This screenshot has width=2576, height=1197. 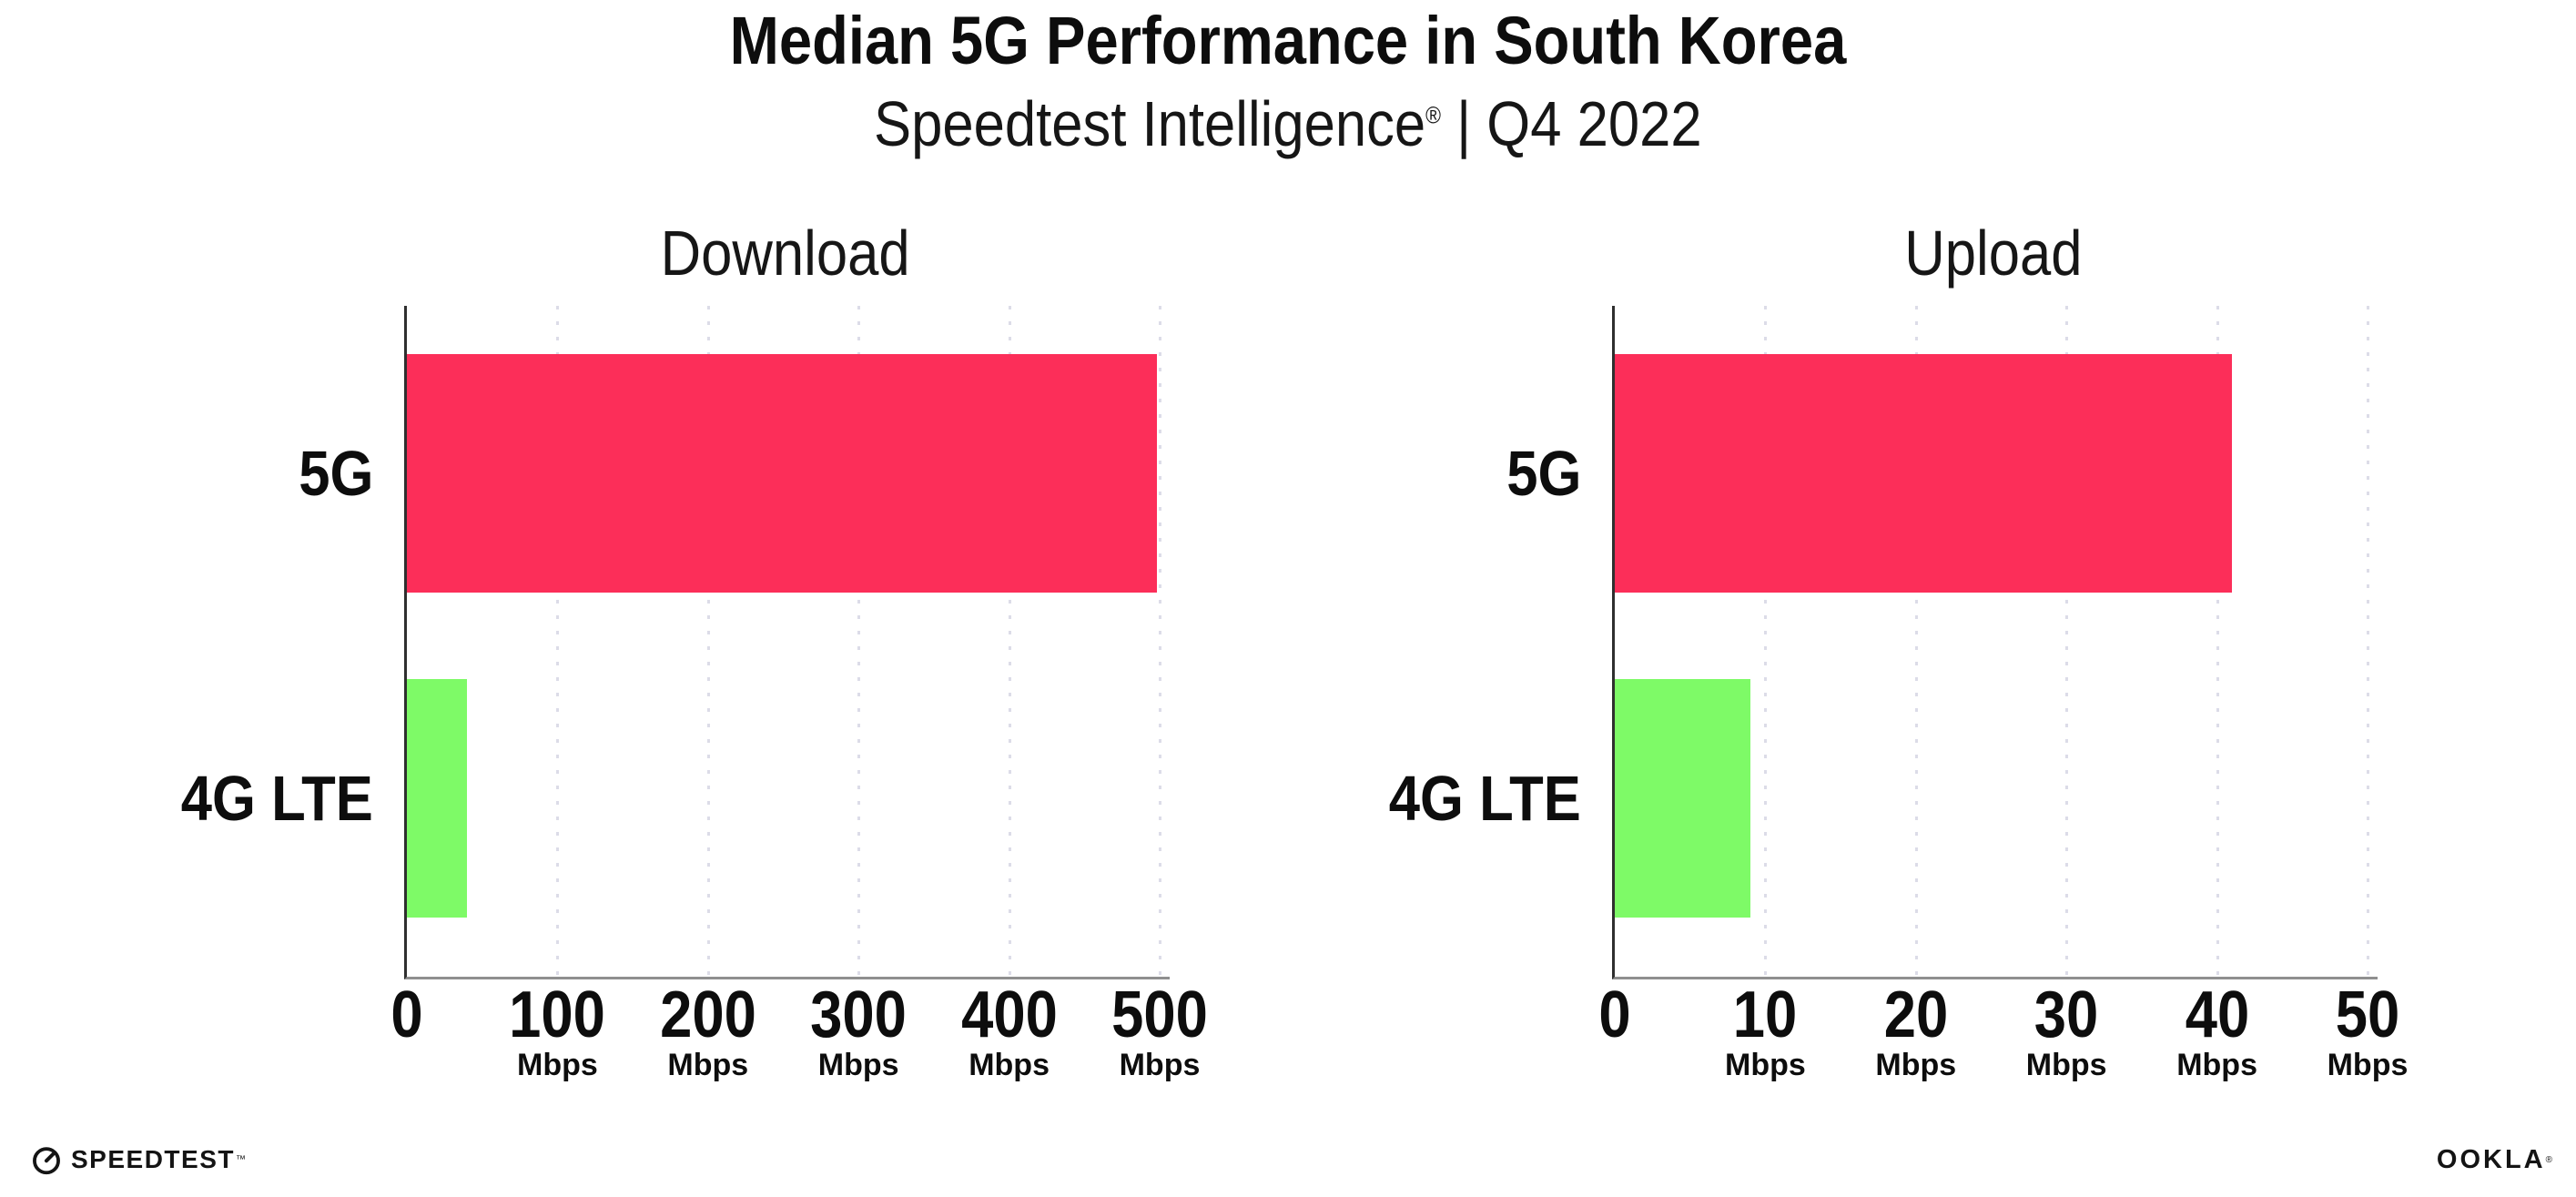 I want to click on ookla-logo: OOKLA ®, so click(x=2494, y=1160).